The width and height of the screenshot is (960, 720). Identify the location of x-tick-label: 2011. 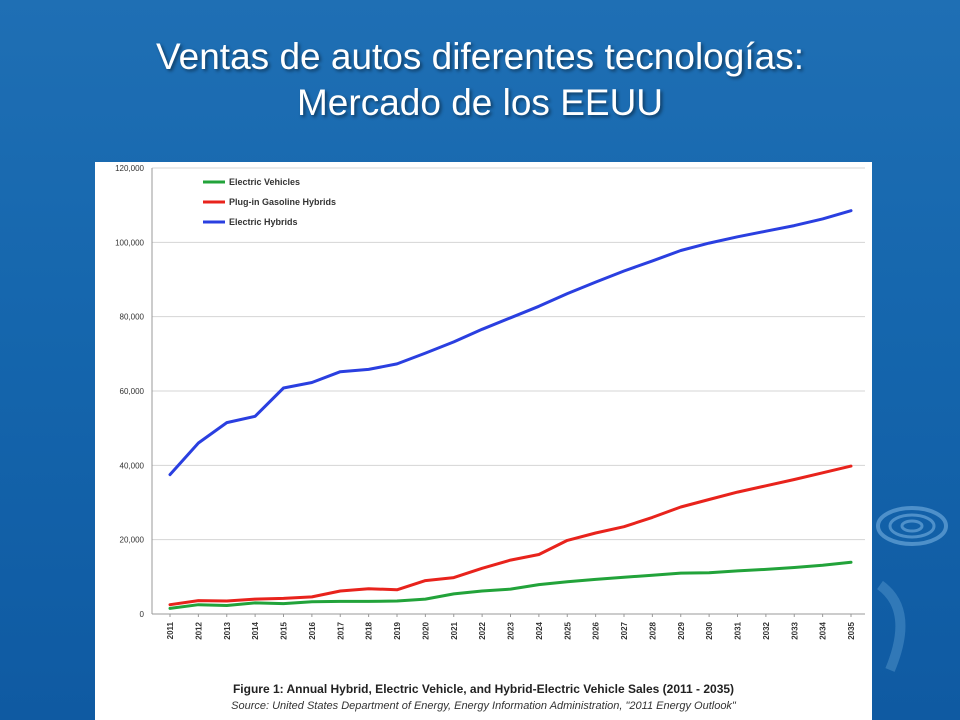
(170, 630).